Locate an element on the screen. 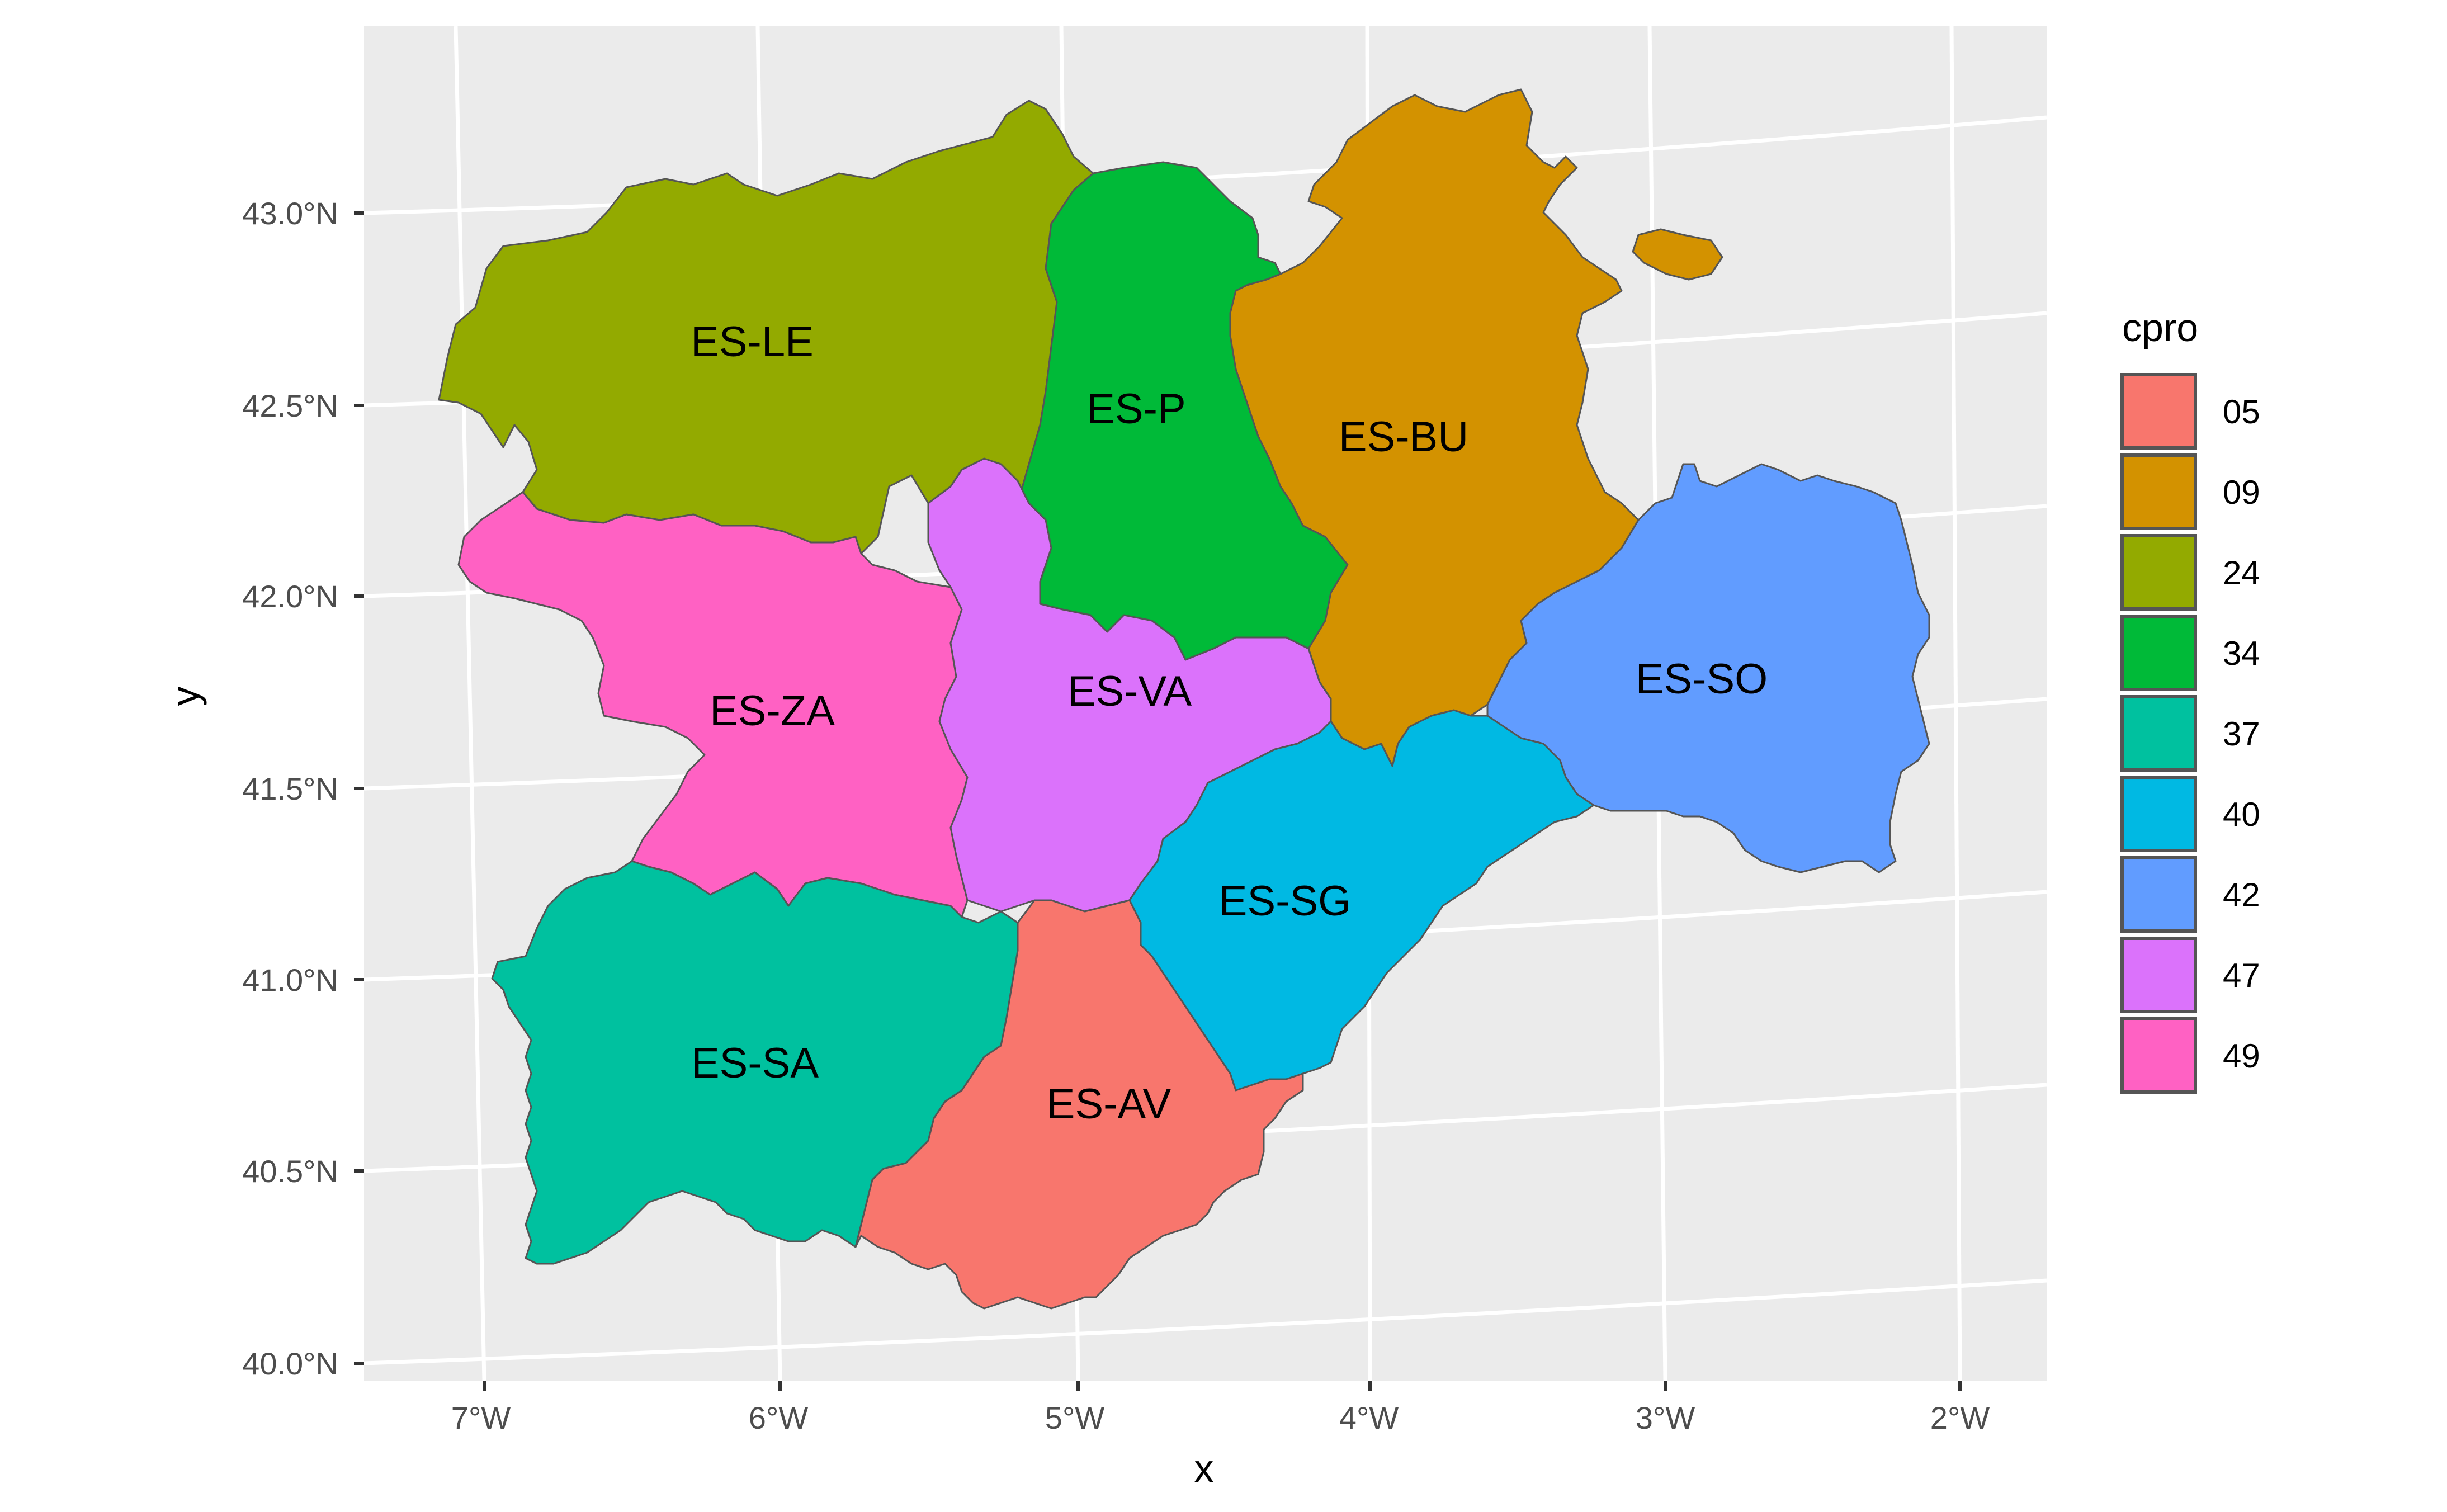 The width and height of the screenshot is (2447, 1512). y-tick-label: 40.0°N is located at coordinates (290, 1363).